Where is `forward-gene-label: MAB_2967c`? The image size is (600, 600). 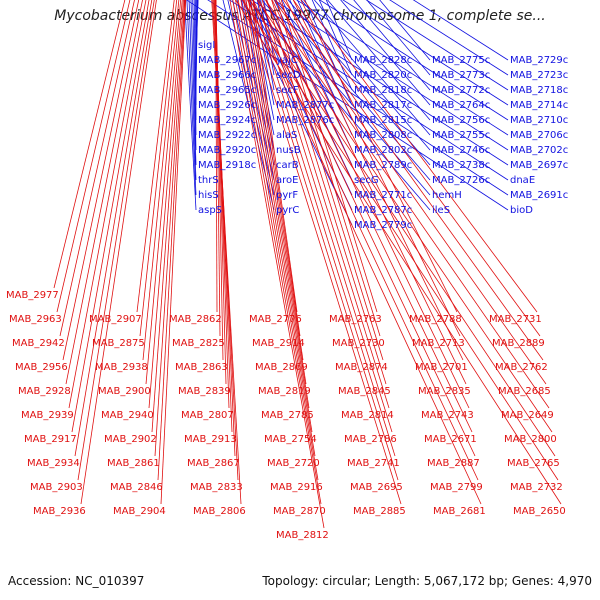 forward-gene-label: MAB_2967c is located at coordinates (227, 60).